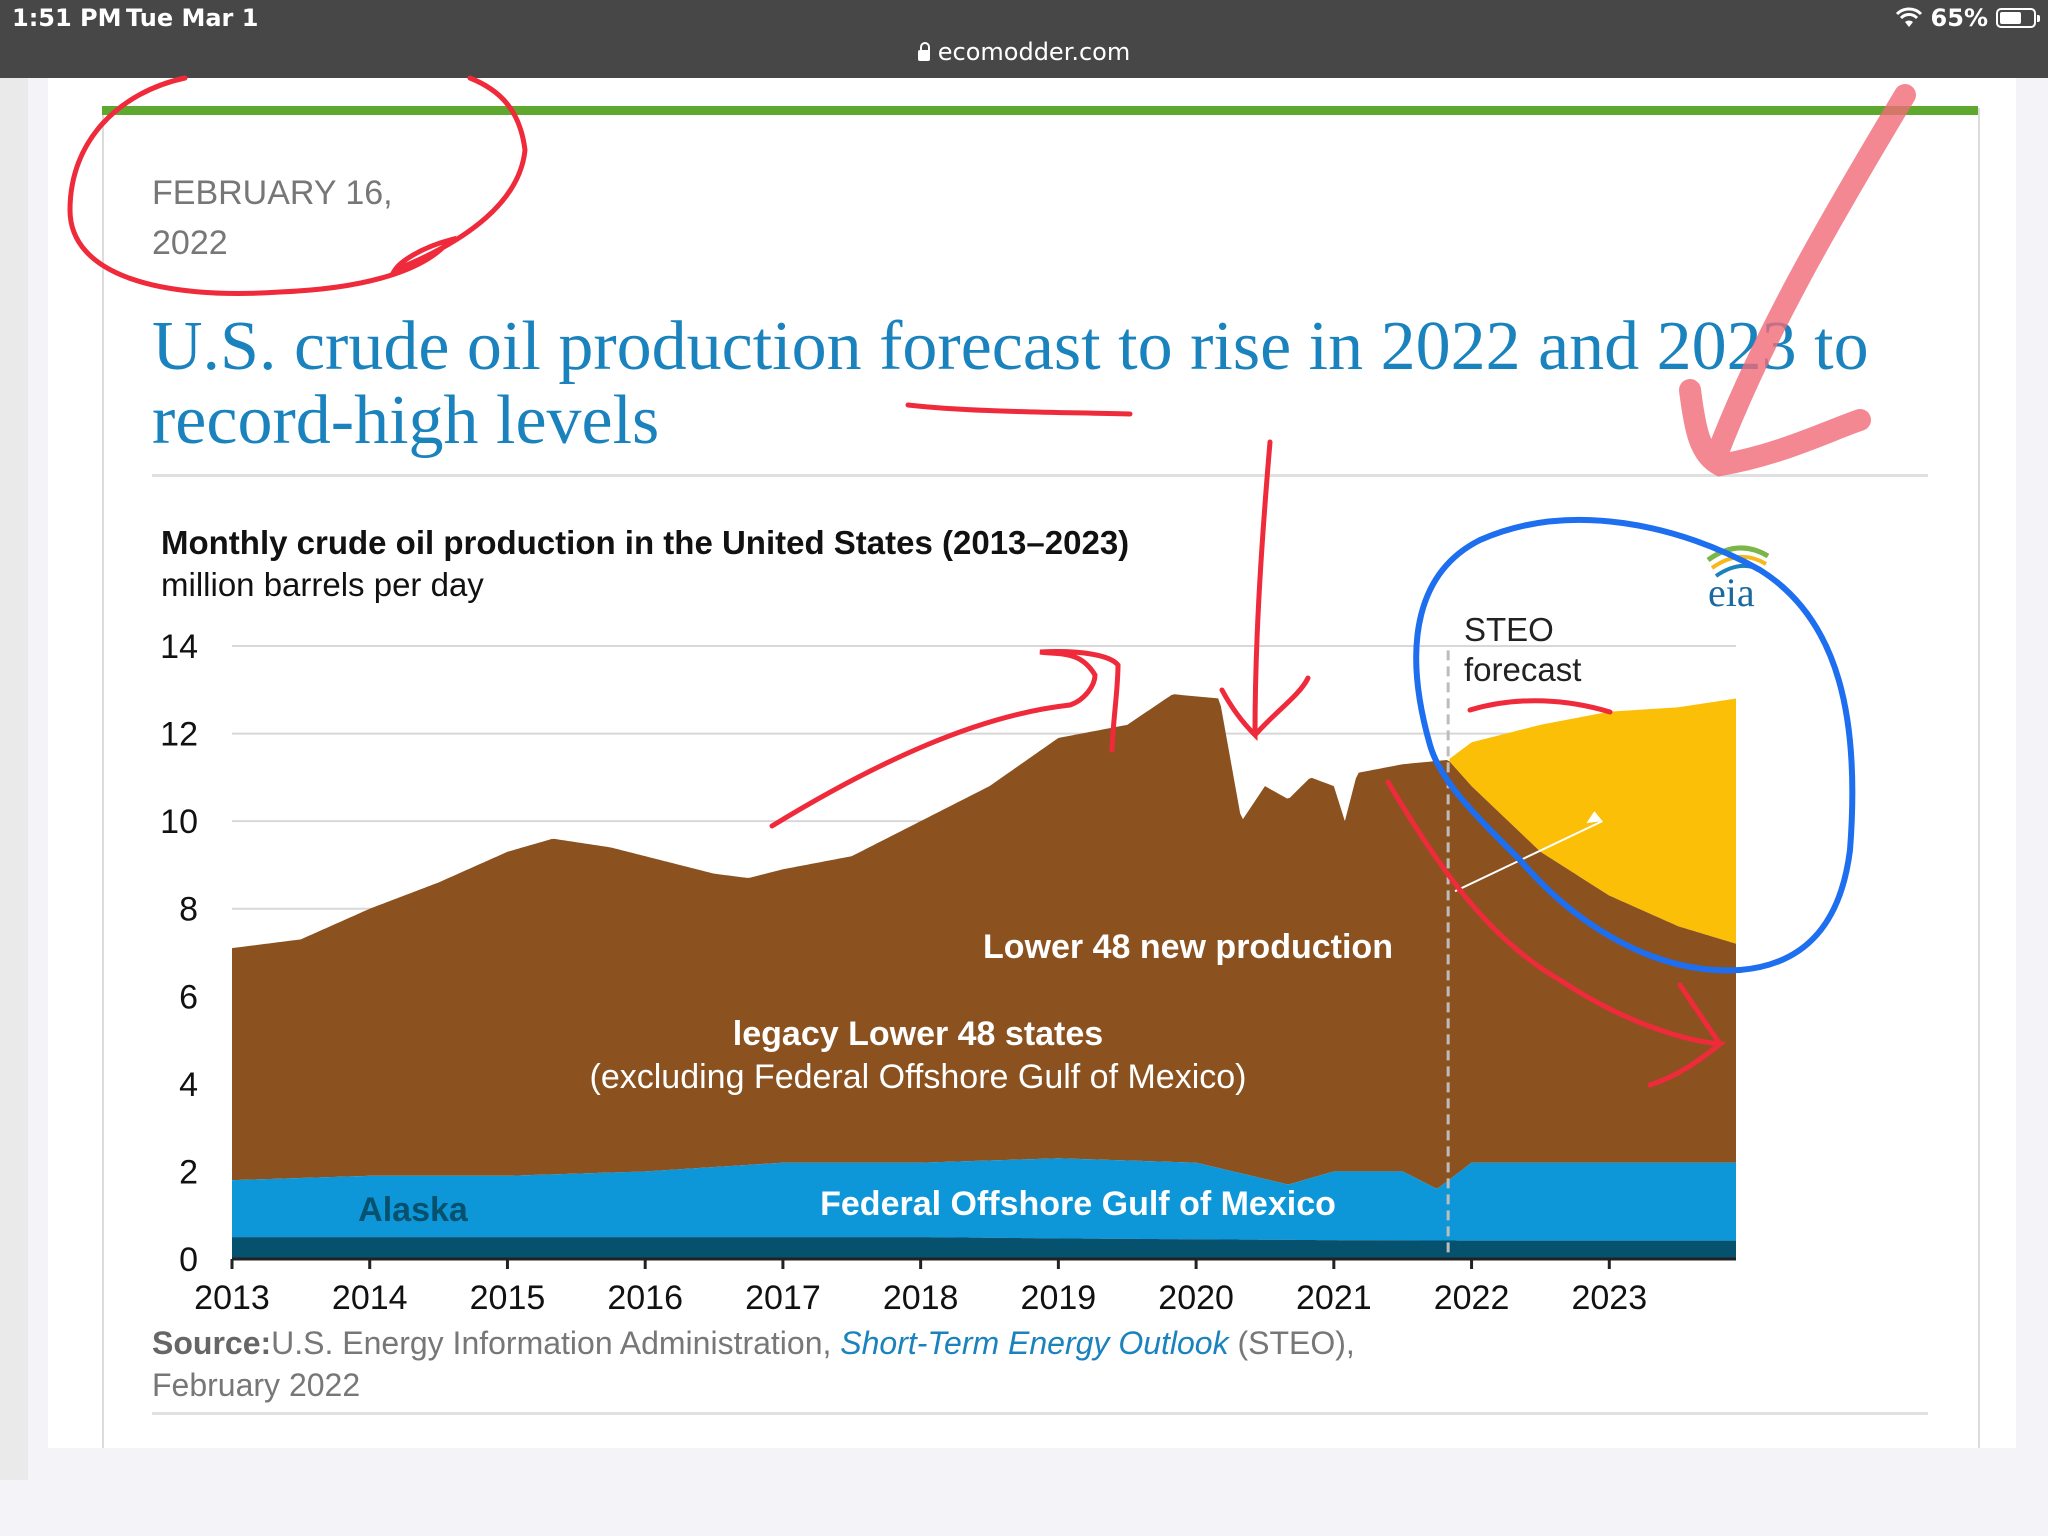 The width and height of the screenshot is (2048, 1536). Describe the element at coordinates (645, 1298) in the screenshot. I see `x-tick-label: 2016` at that location.